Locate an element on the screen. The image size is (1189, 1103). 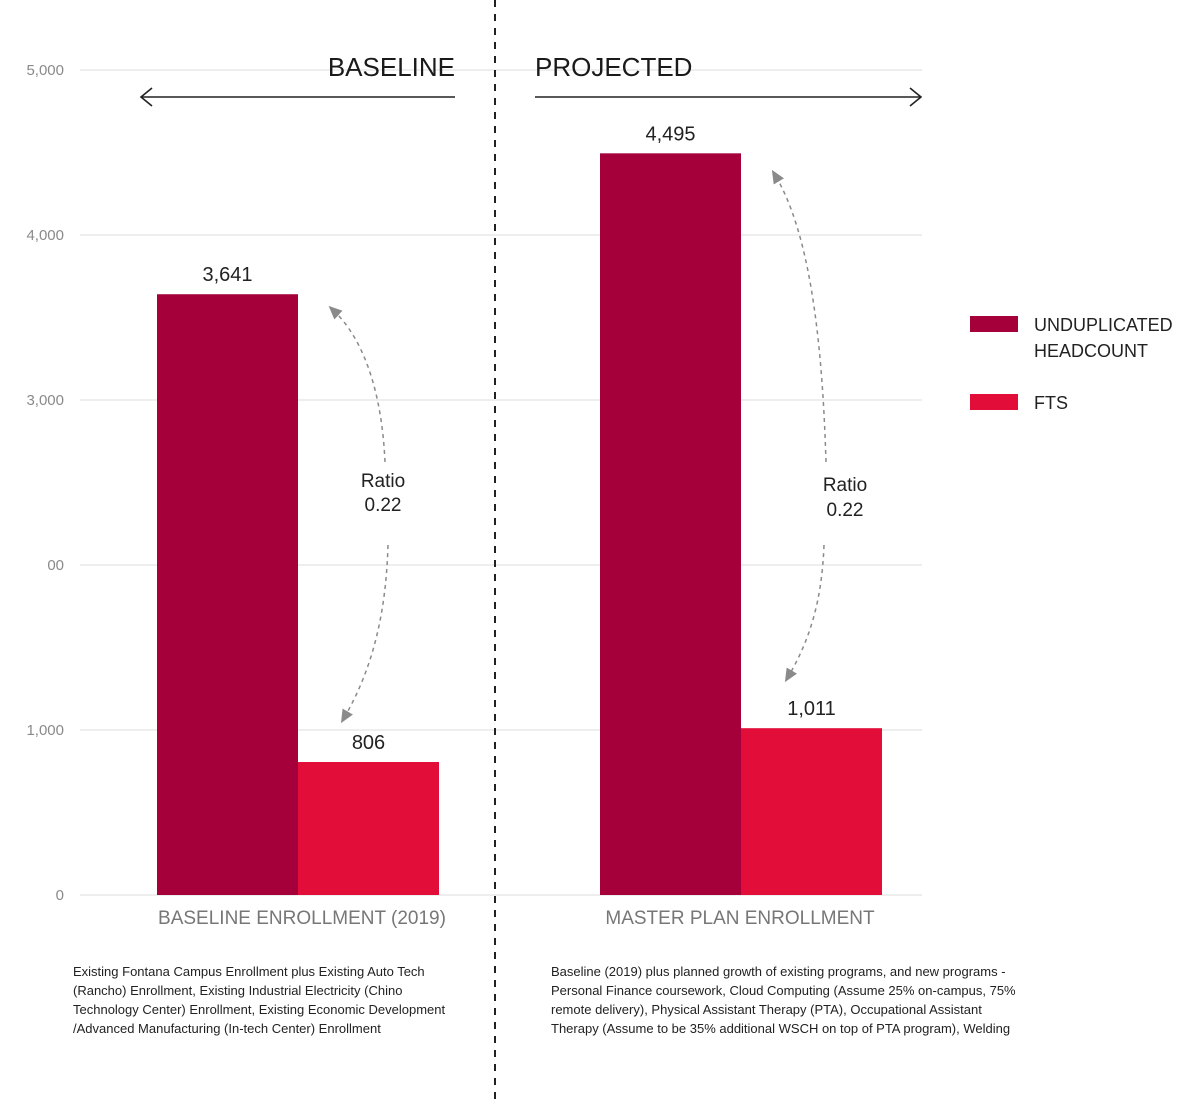
y-tick-label: 0 is located at coordinates (60, 895).